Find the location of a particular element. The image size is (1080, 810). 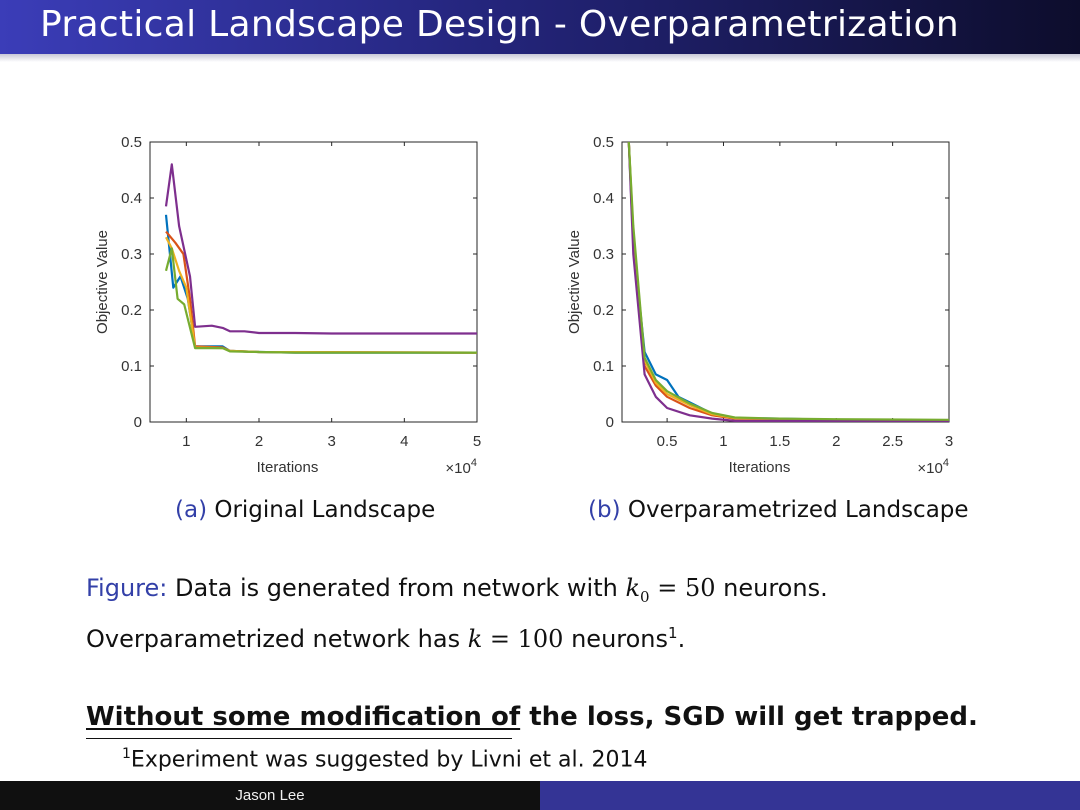

x-tick-label: 2.5 is located at coordinates (892, 441).